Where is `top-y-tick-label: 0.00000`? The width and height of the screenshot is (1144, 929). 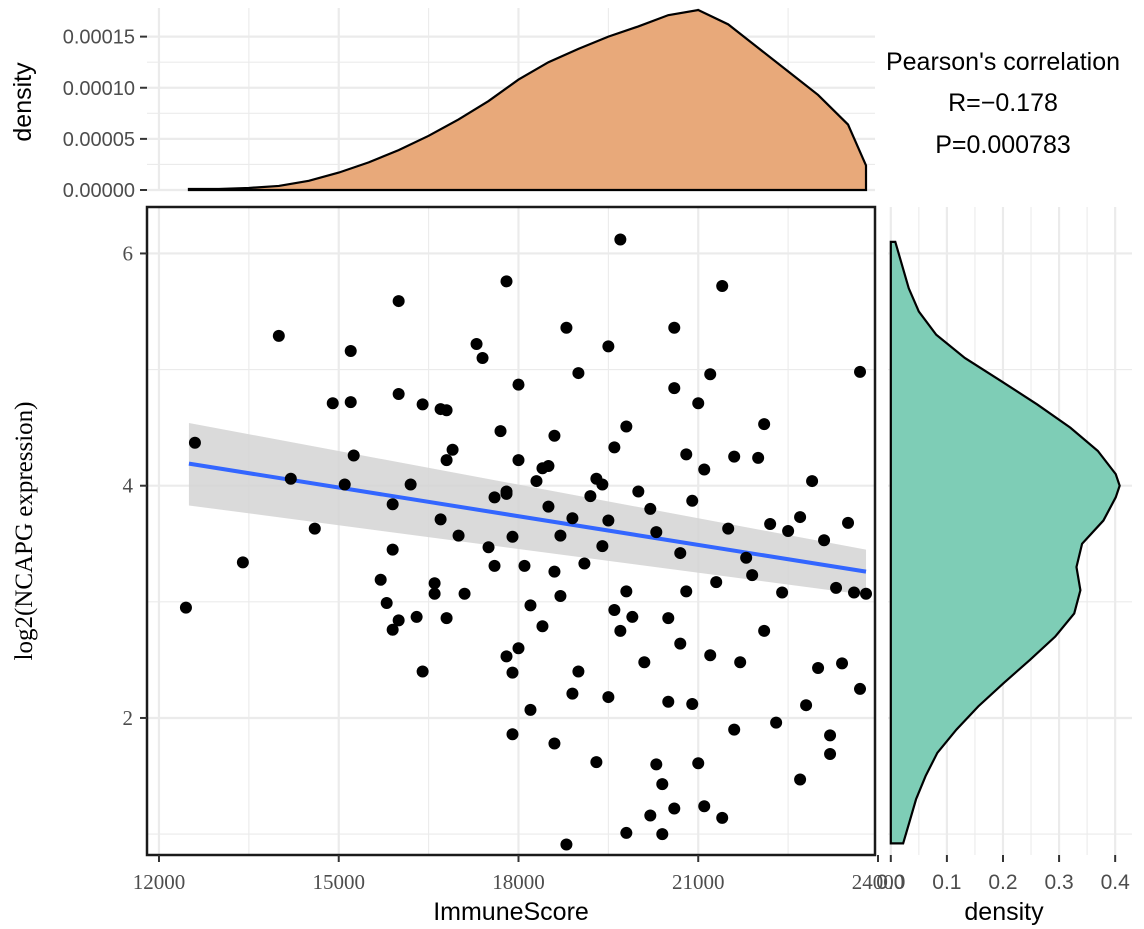
top-y-tick-label: 0.00000 is located at coordinates (99, 191).